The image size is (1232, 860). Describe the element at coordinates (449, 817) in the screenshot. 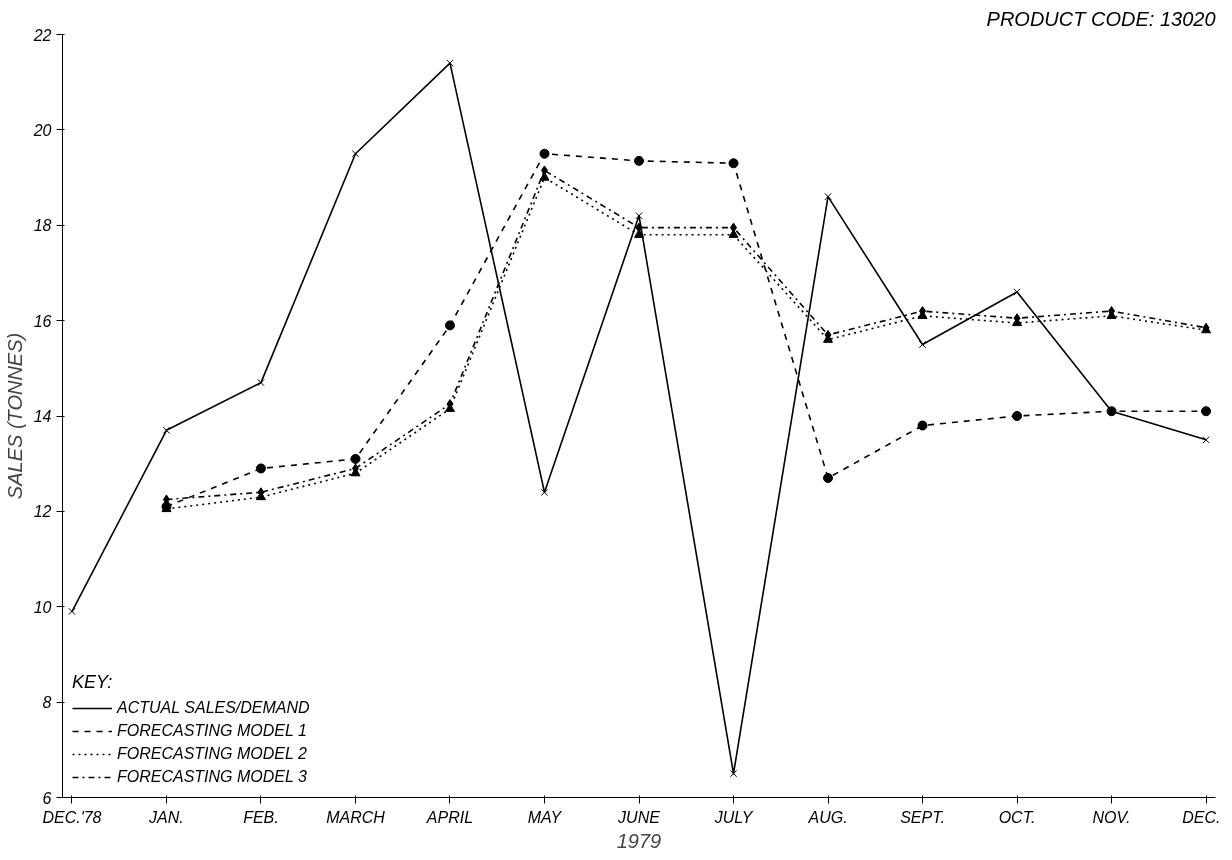

I see `x-tick-label: APRIL` at that location.